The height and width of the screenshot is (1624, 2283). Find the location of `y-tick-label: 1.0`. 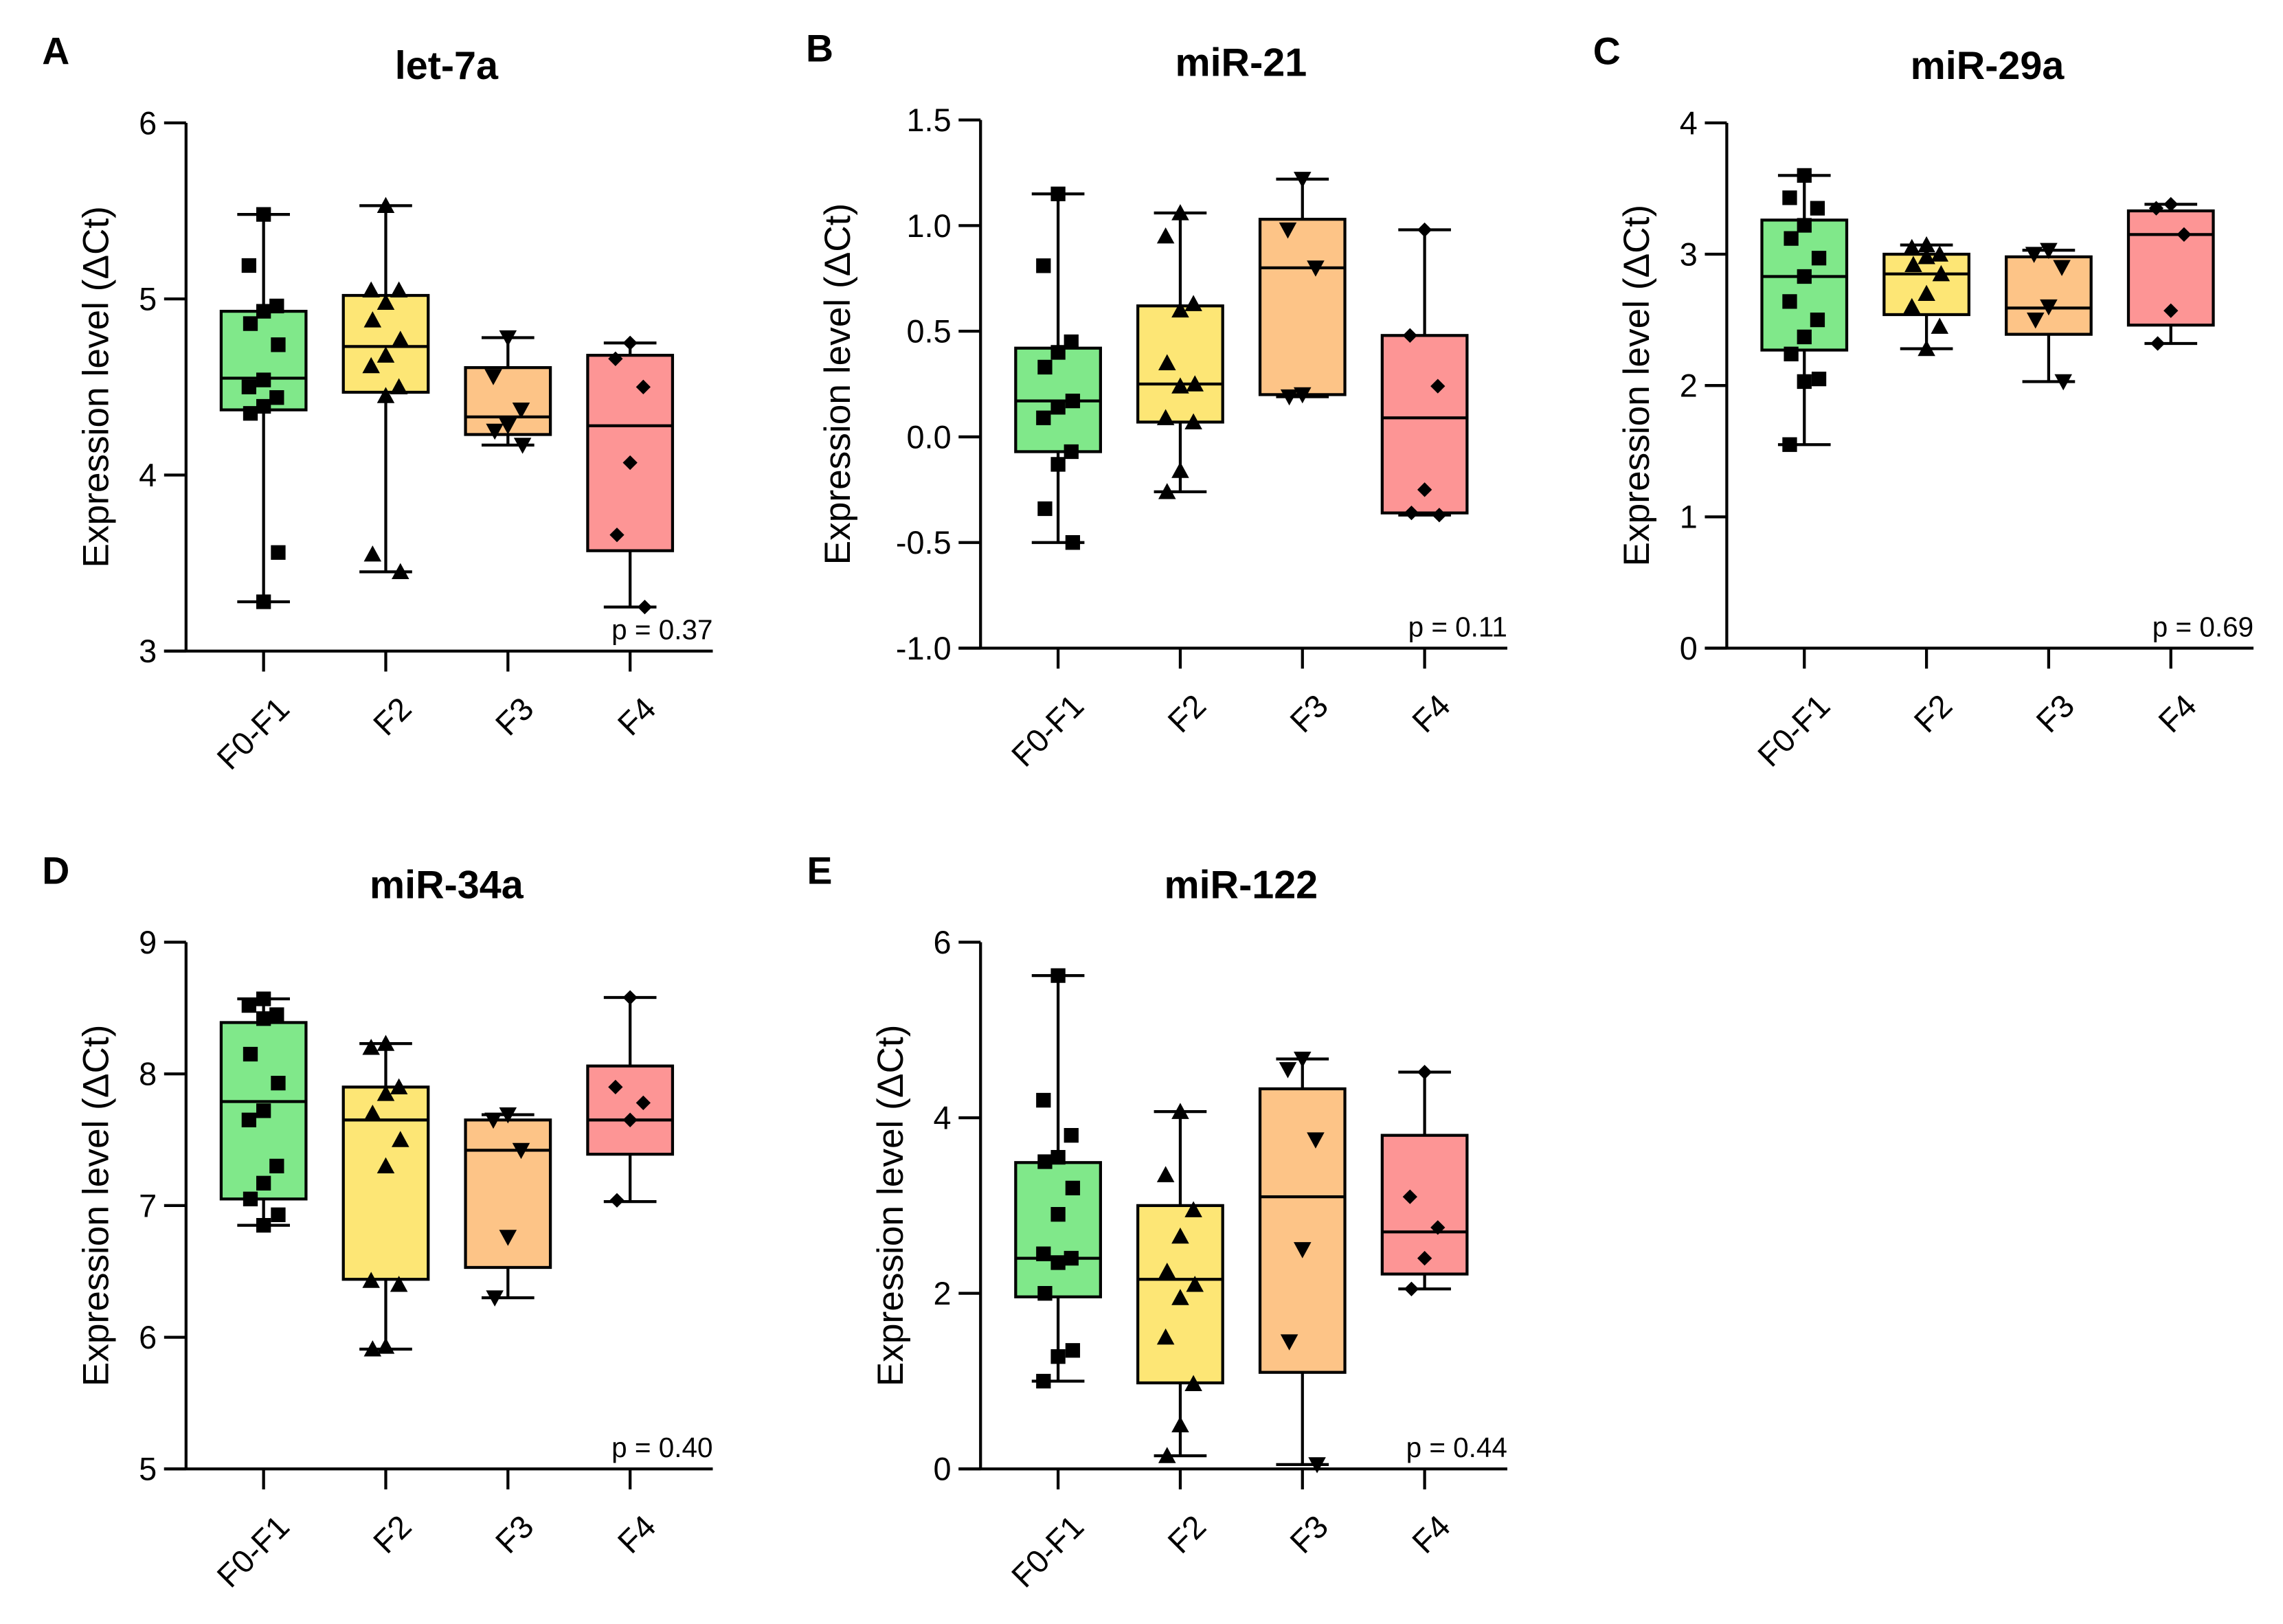

y-tick-label: 1.0 is located at coordinates (929, 226).